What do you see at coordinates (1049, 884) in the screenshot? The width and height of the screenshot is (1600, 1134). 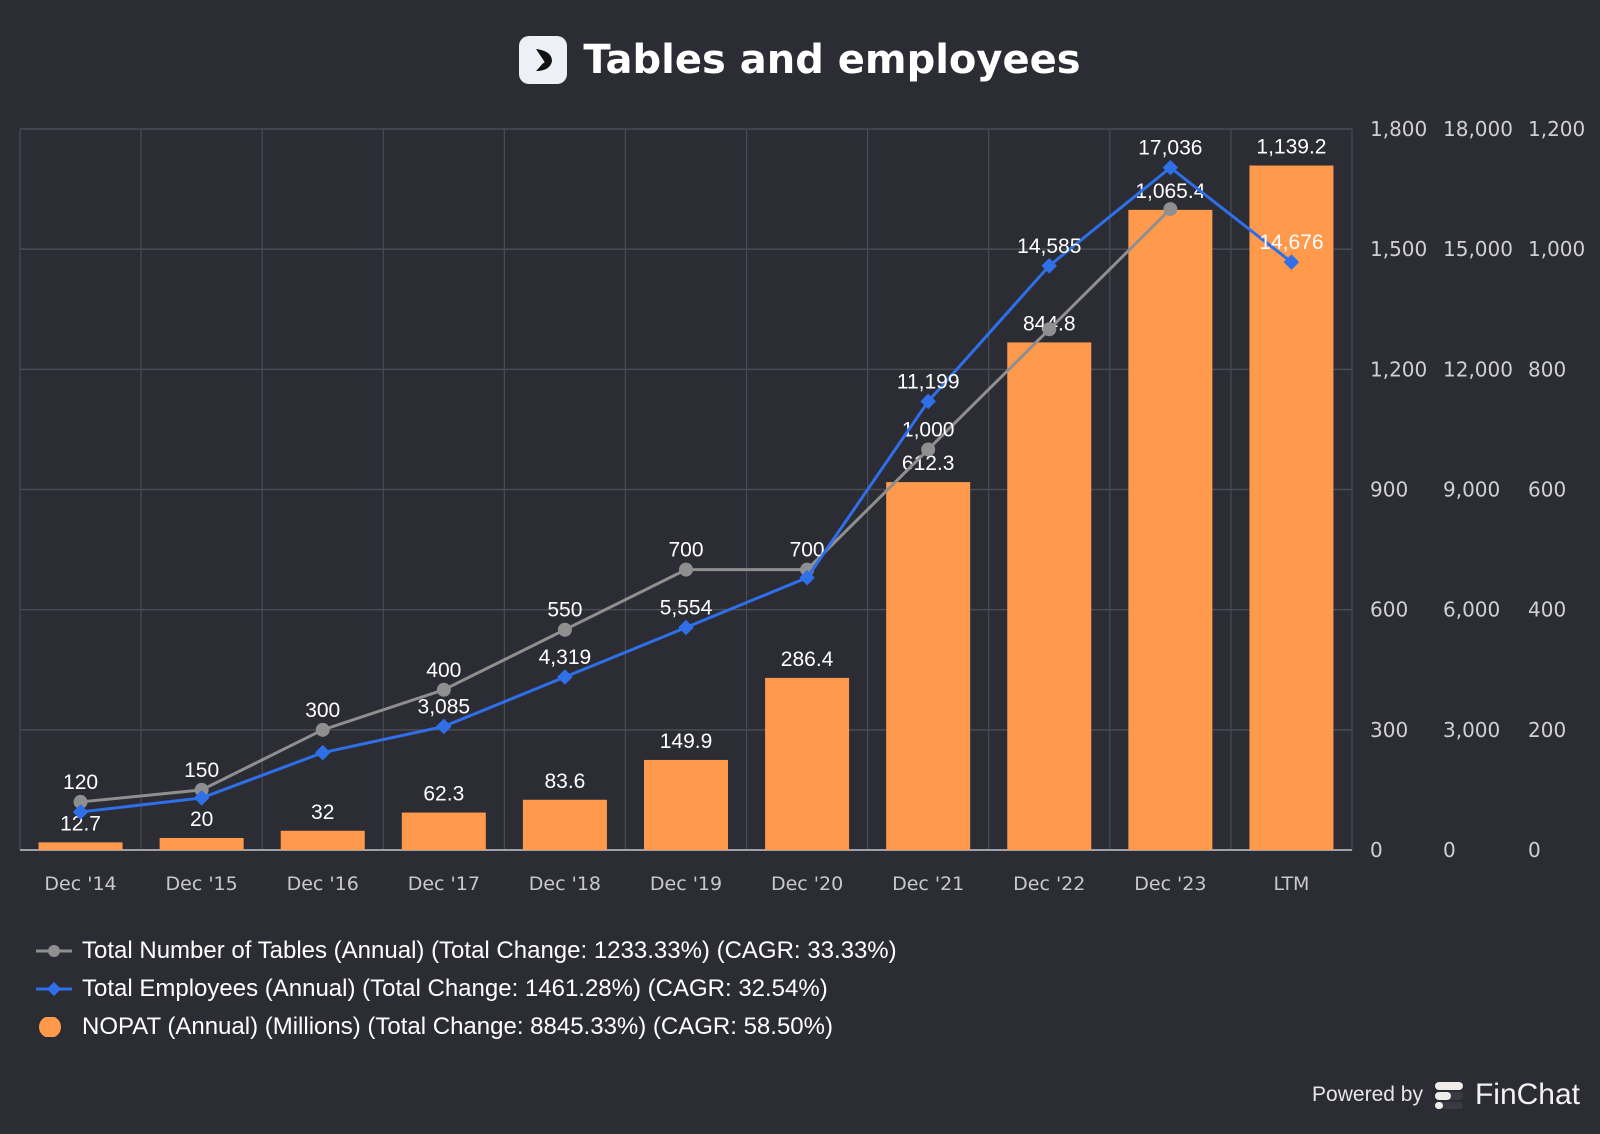 I see `x-tick-label: Dec '22` at bounding box center [1049, 884].